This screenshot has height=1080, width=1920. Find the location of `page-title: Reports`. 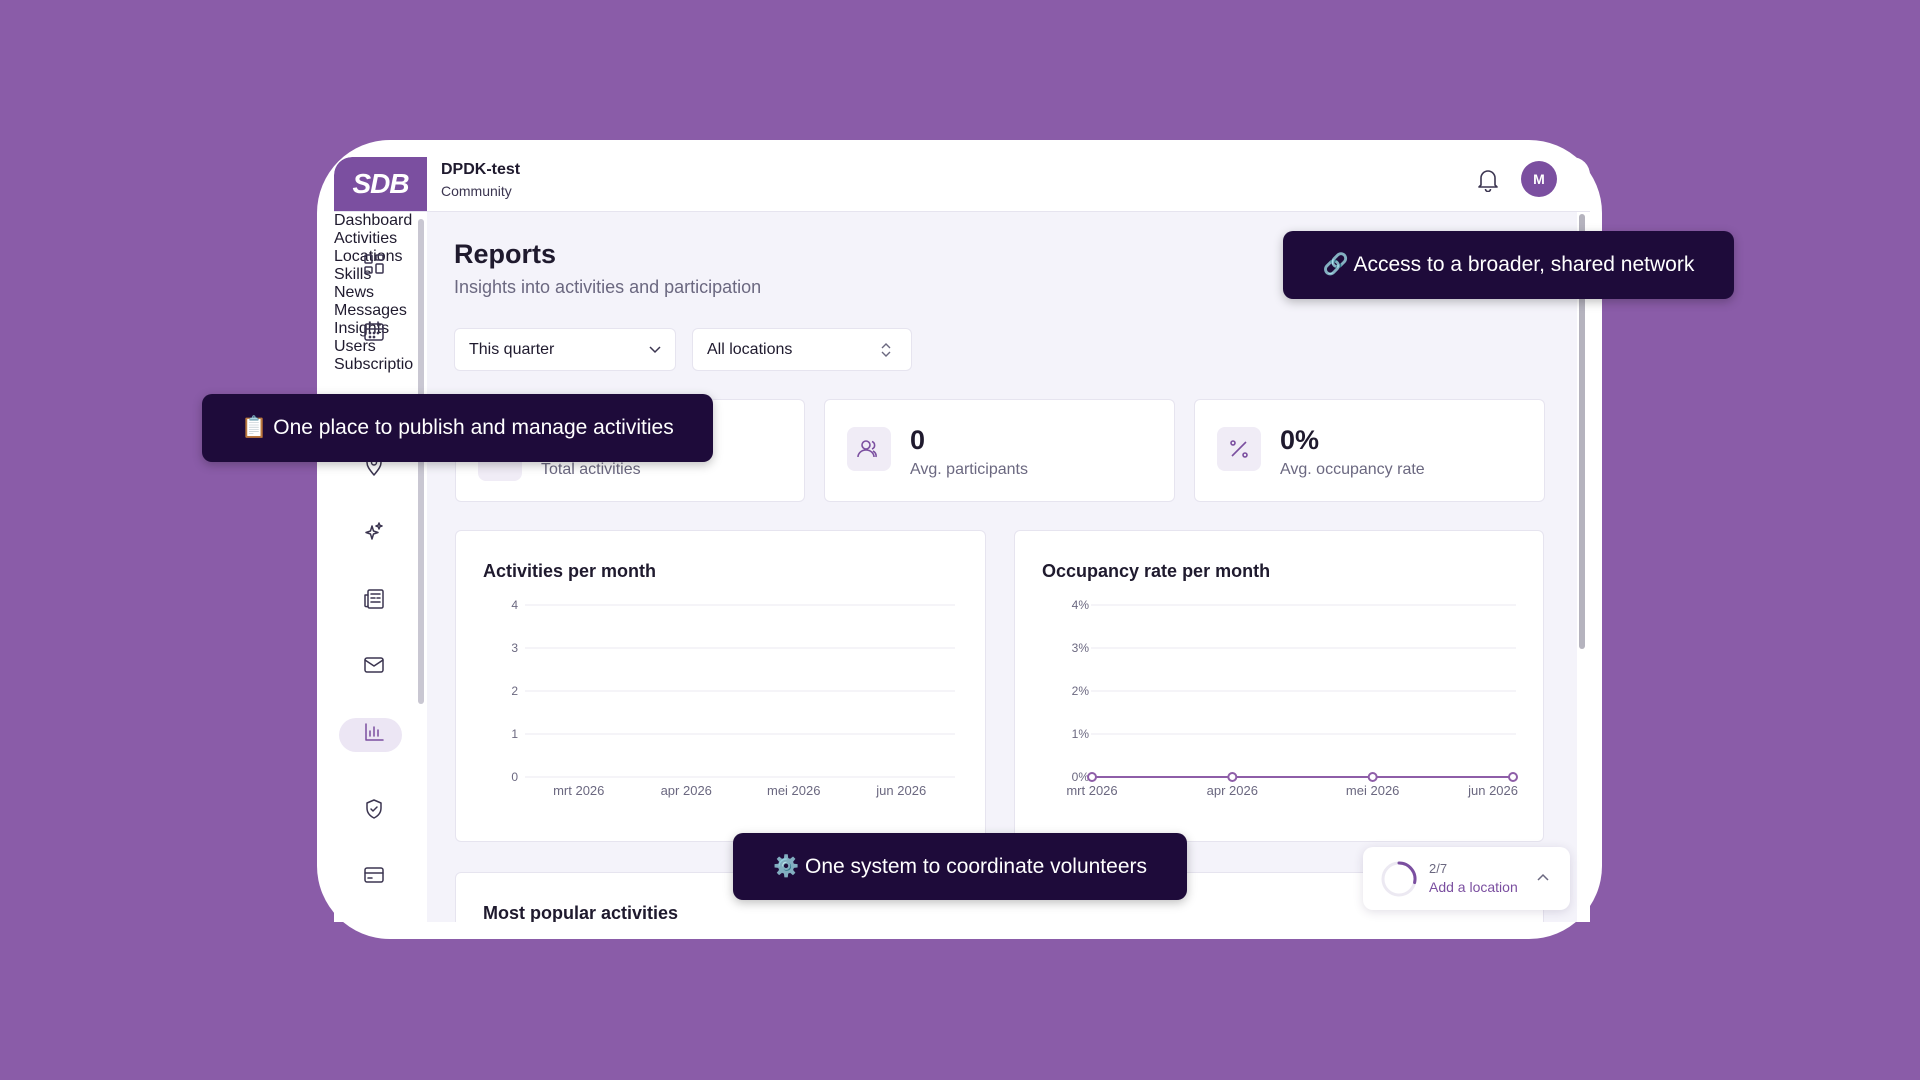

page-title: Reports is located at coordinates (505, 254).